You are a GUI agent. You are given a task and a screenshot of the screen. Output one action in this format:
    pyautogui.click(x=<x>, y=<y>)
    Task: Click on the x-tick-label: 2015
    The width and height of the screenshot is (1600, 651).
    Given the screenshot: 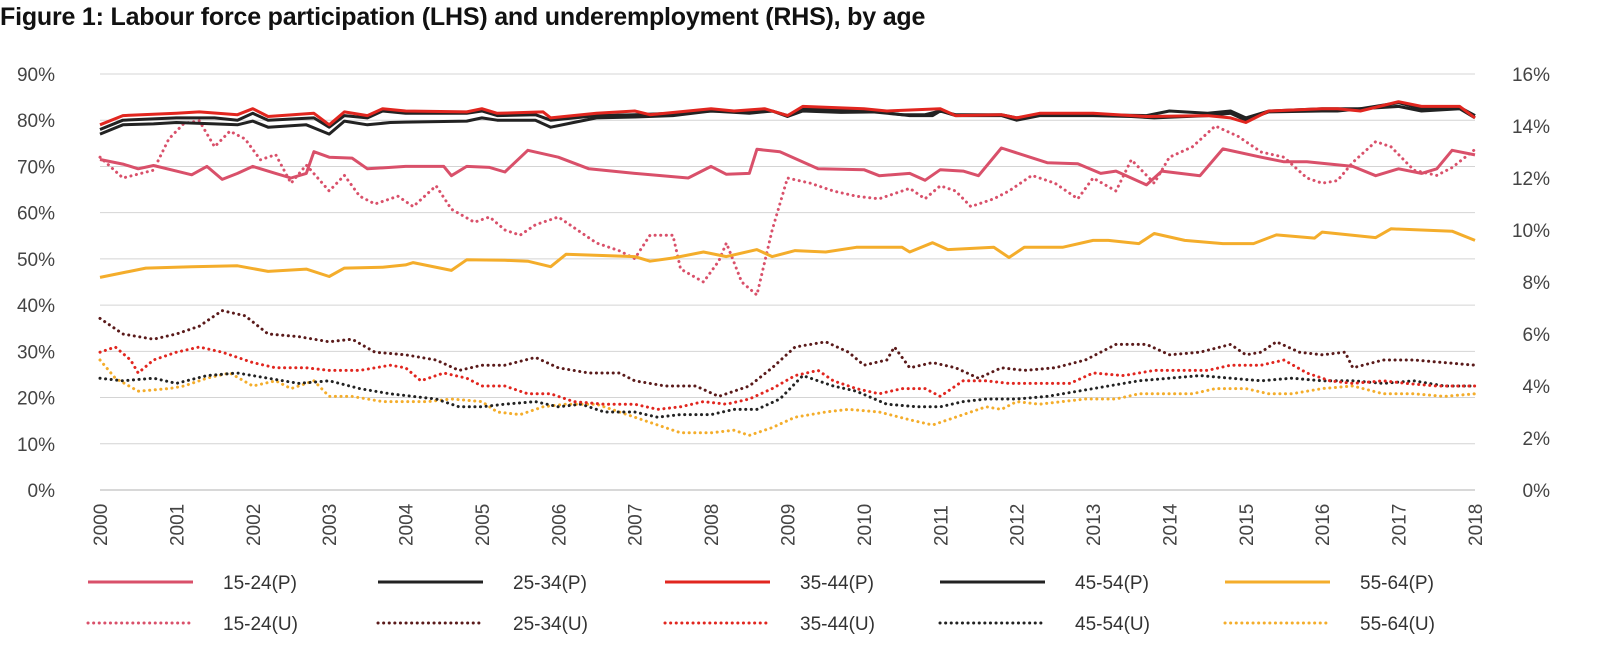 What is the action you would take?
    pyautogui.click(x=1247, y=525)
    